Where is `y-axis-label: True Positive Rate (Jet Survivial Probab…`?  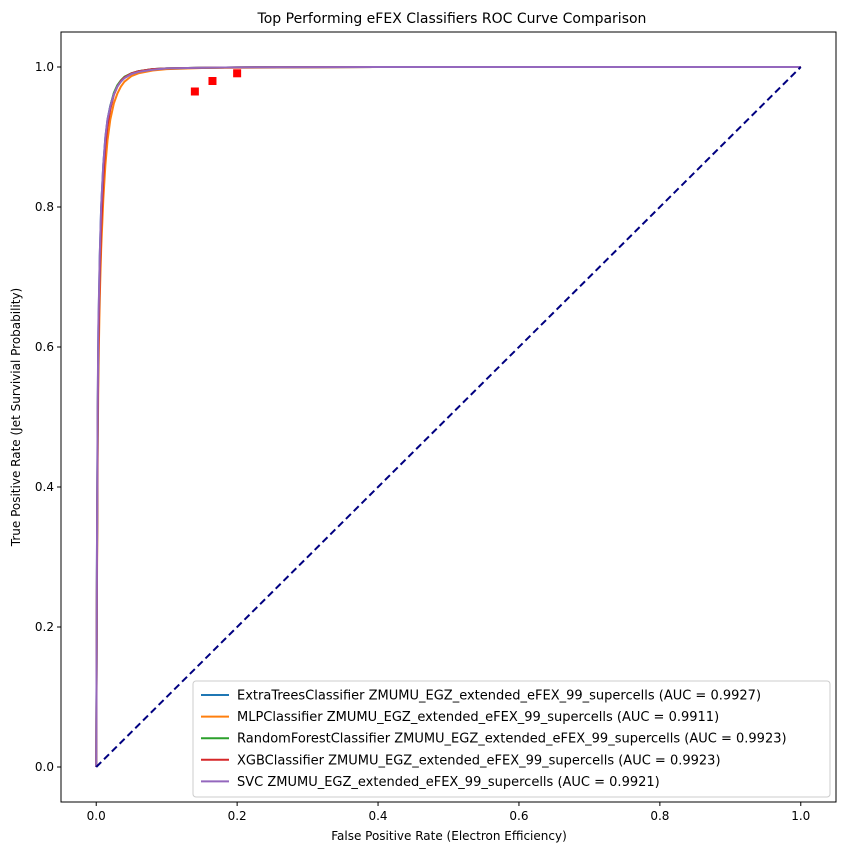 y-axis-label: True Positive Rate (Jet Survivial Probab… is located at coordinates (16, 417).